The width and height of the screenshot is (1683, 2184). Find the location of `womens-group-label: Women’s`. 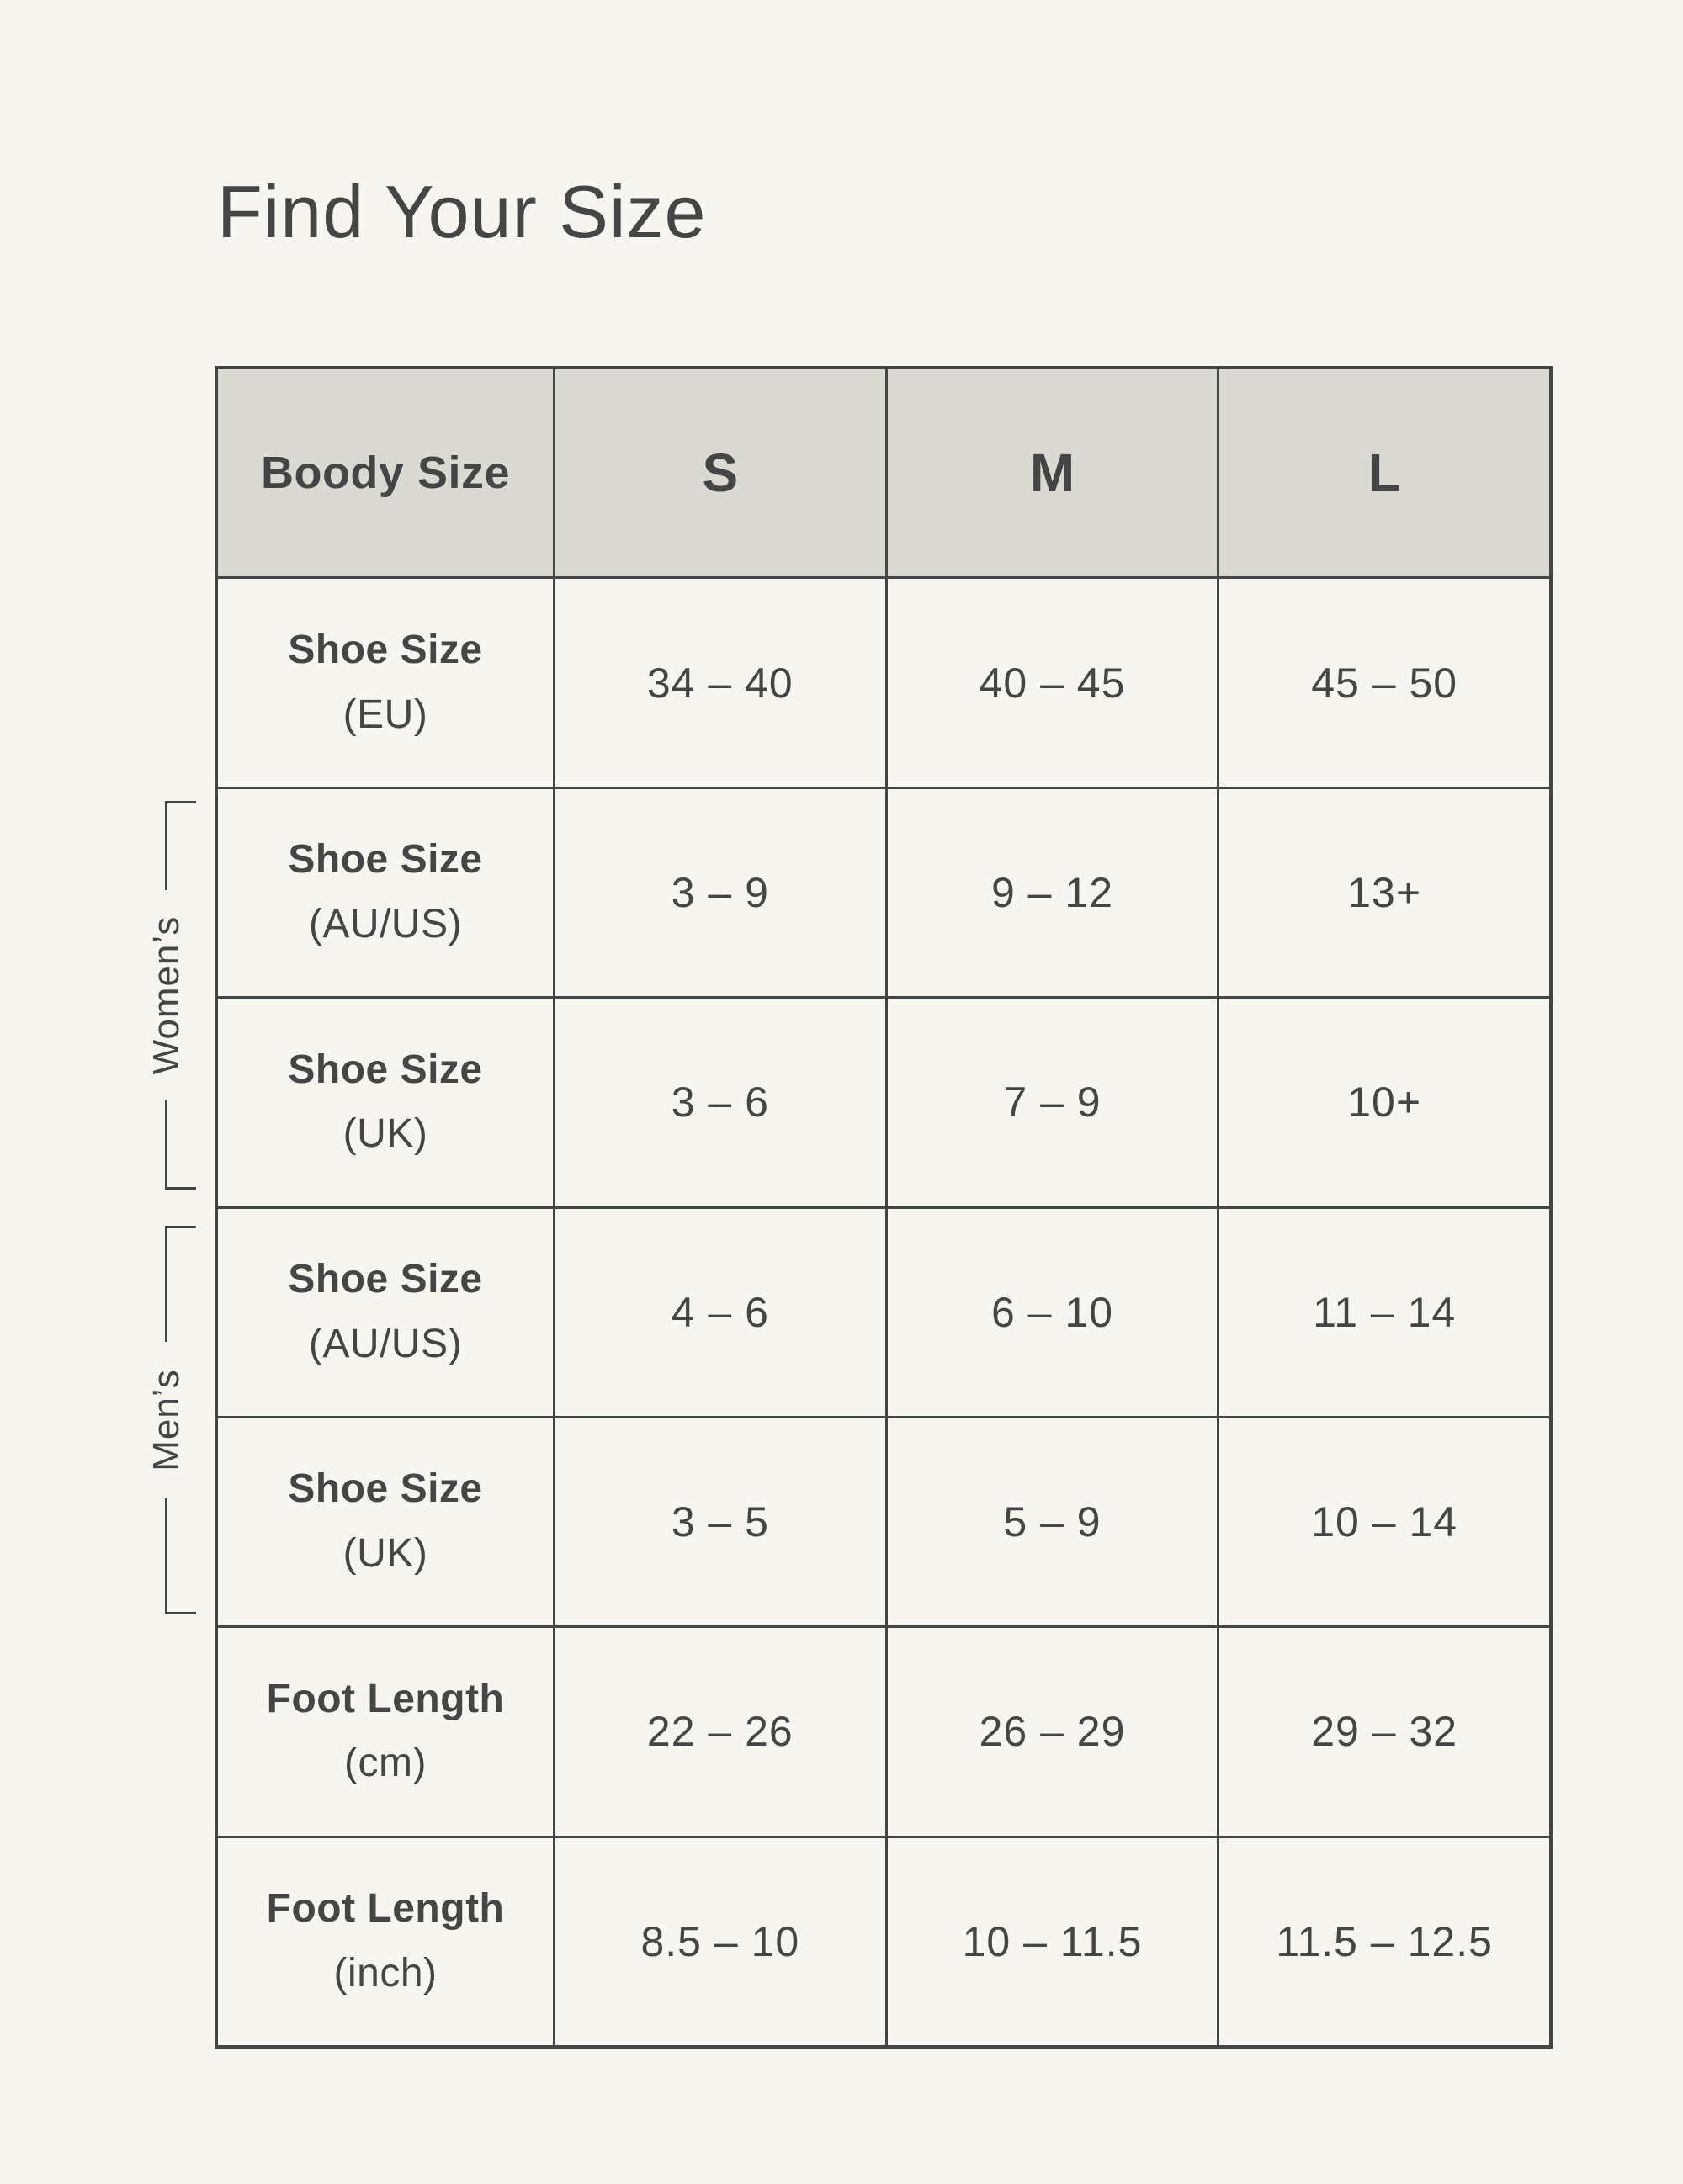

womens-group-label: Women’s is located at coordinates (167, 995).